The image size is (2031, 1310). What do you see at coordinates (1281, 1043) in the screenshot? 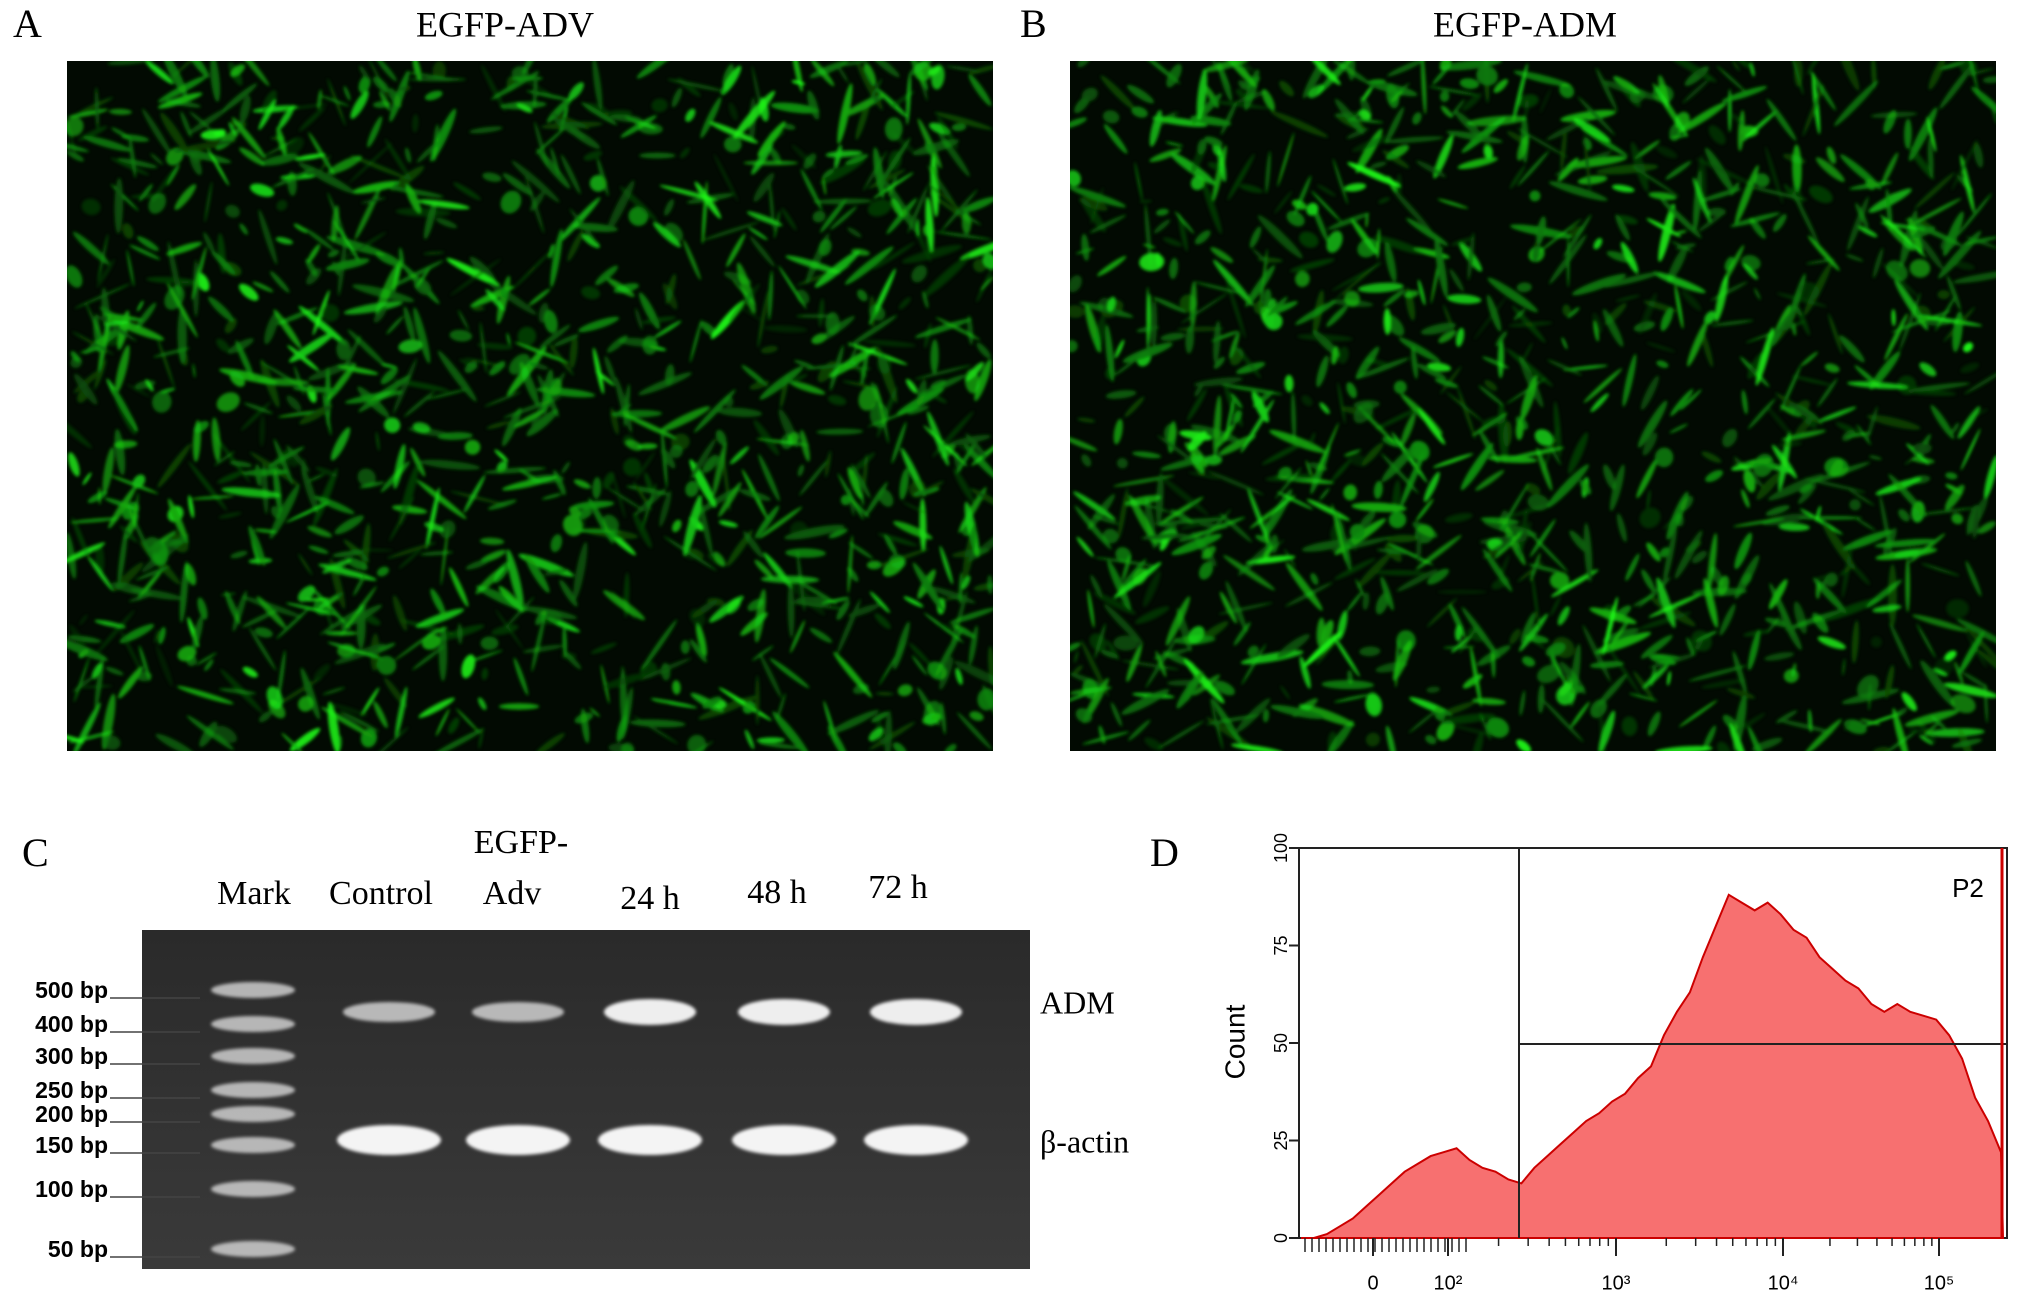
I see `y-tick-label: 50` at bounding box center [1281, 1043].